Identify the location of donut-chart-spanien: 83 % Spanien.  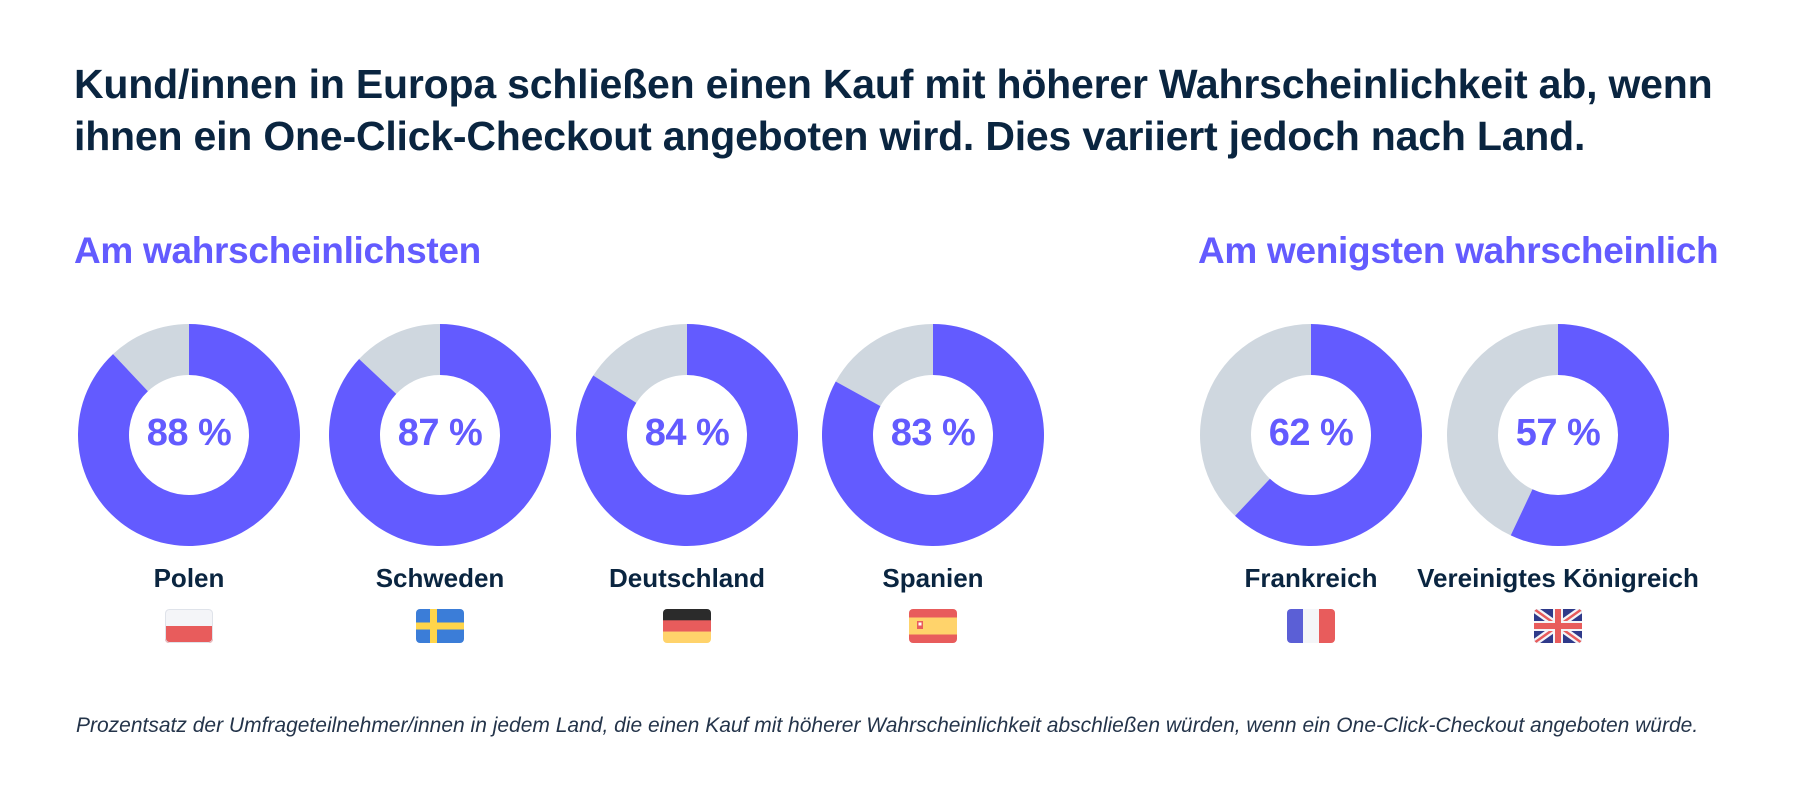
(933, 485).